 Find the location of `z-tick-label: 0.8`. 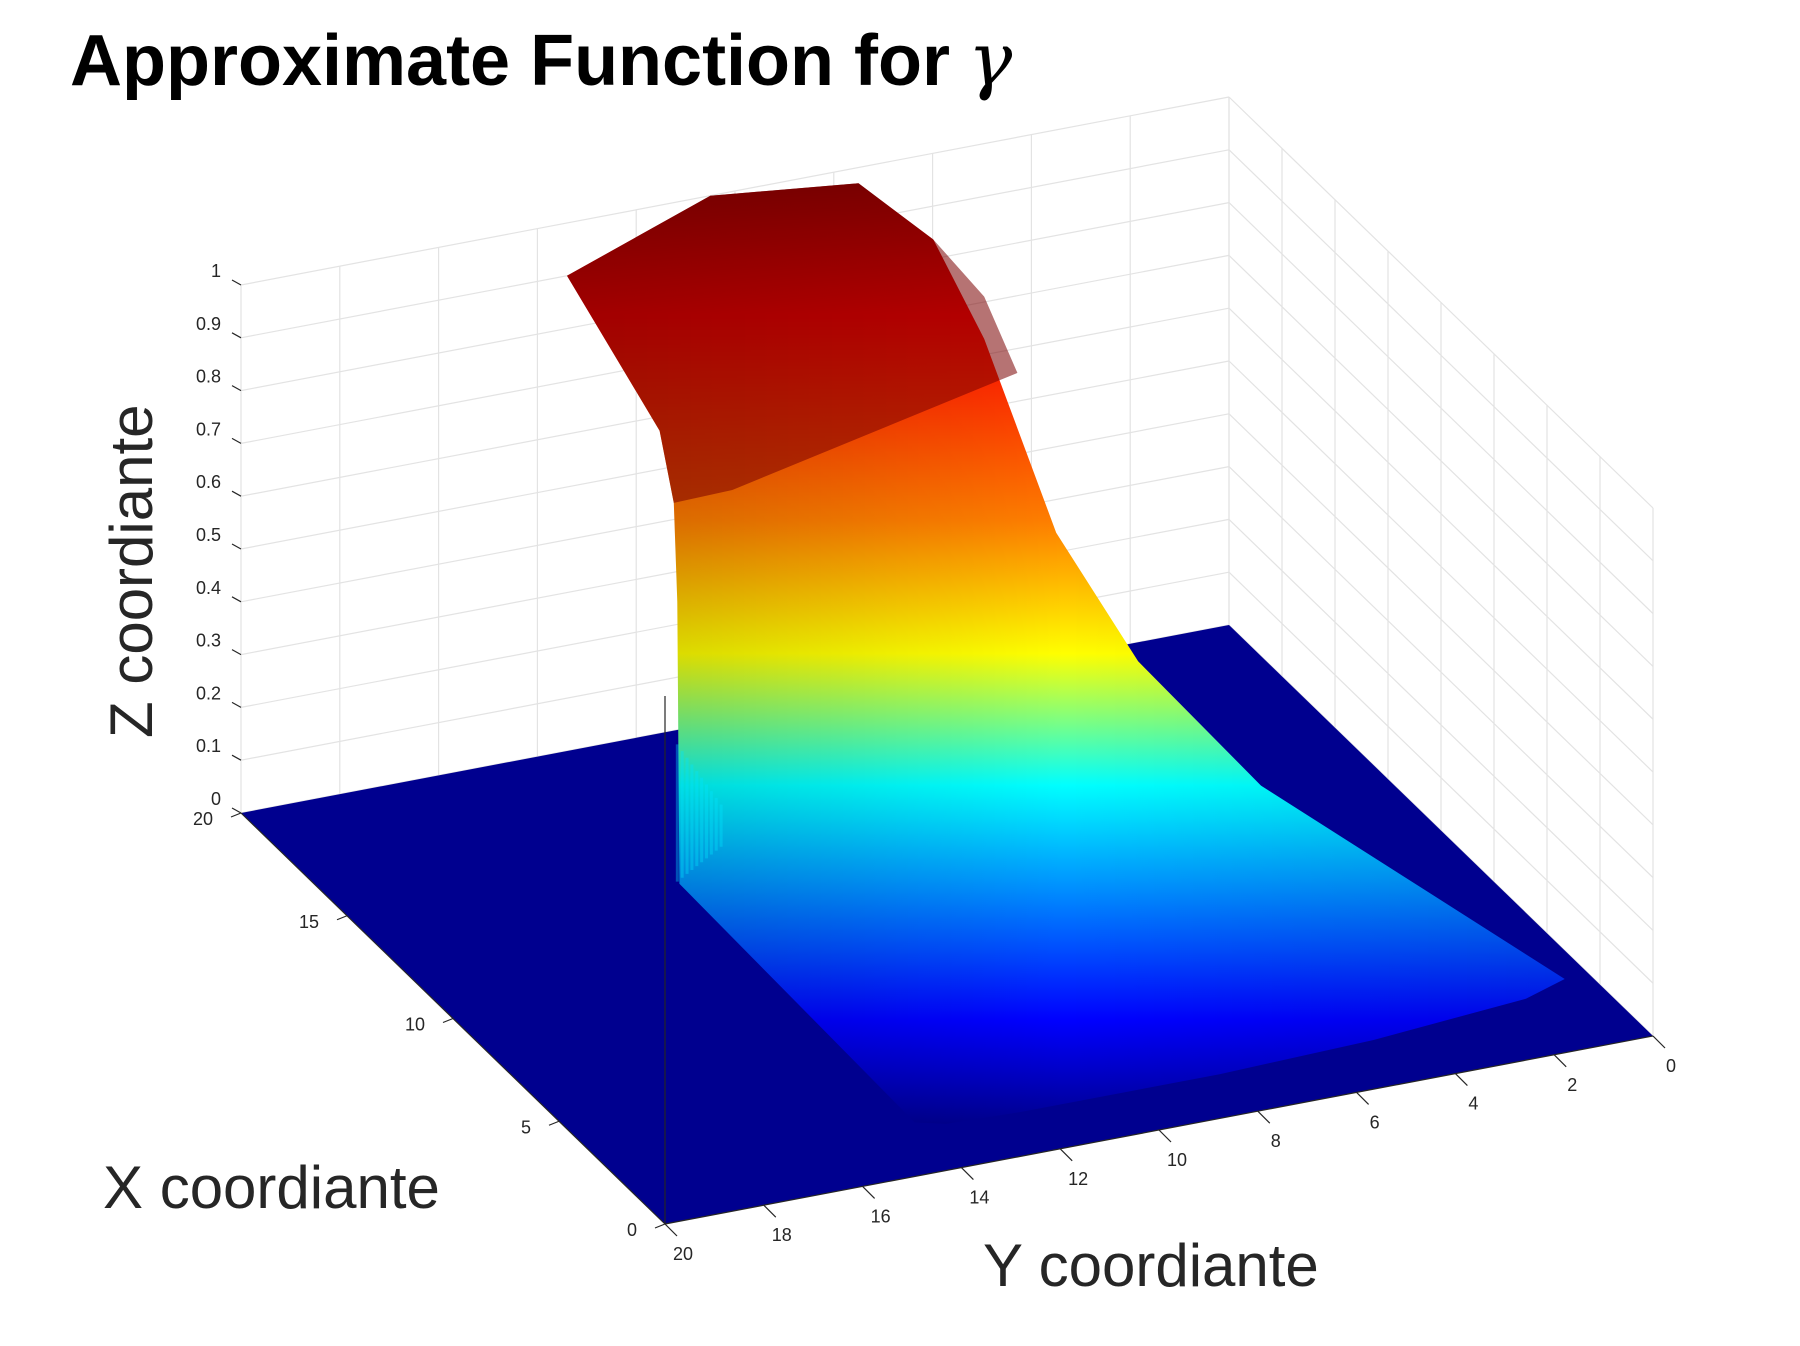

z-tick-label: 0.8 is located at coordinates (208, 377).